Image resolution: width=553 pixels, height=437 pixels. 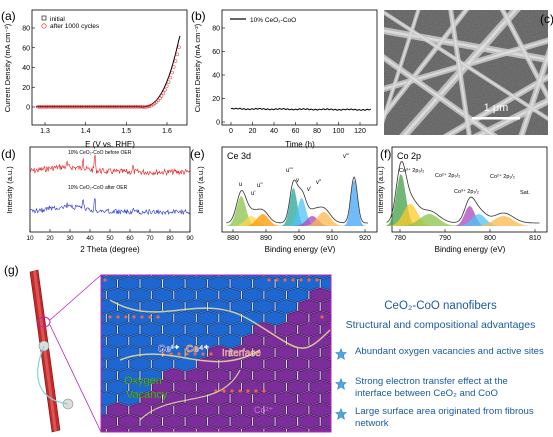 I want to click on x-tick-label: 60, so click(x=130, y=238).